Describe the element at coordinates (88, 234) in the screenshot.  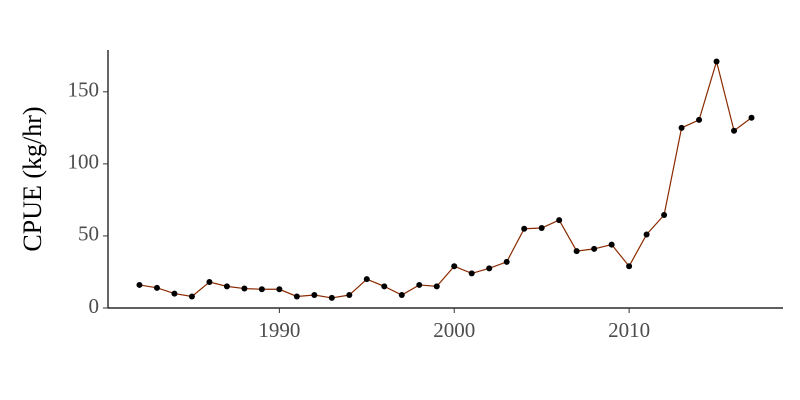
I see `y-tick-label: 50` at that location.